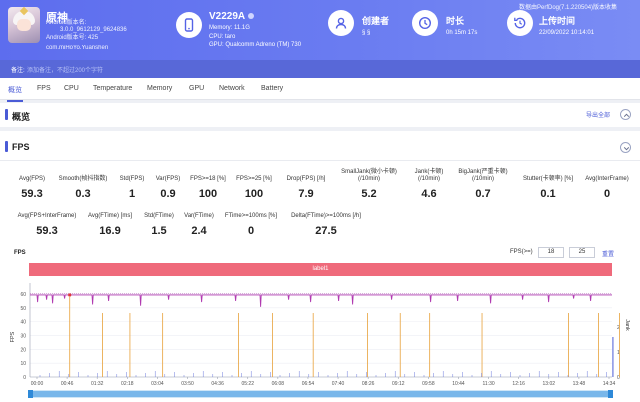  What do you see at coordinates (250, 16) in the screenshot?
I see `info-icon` at bounding box center [250, 16].